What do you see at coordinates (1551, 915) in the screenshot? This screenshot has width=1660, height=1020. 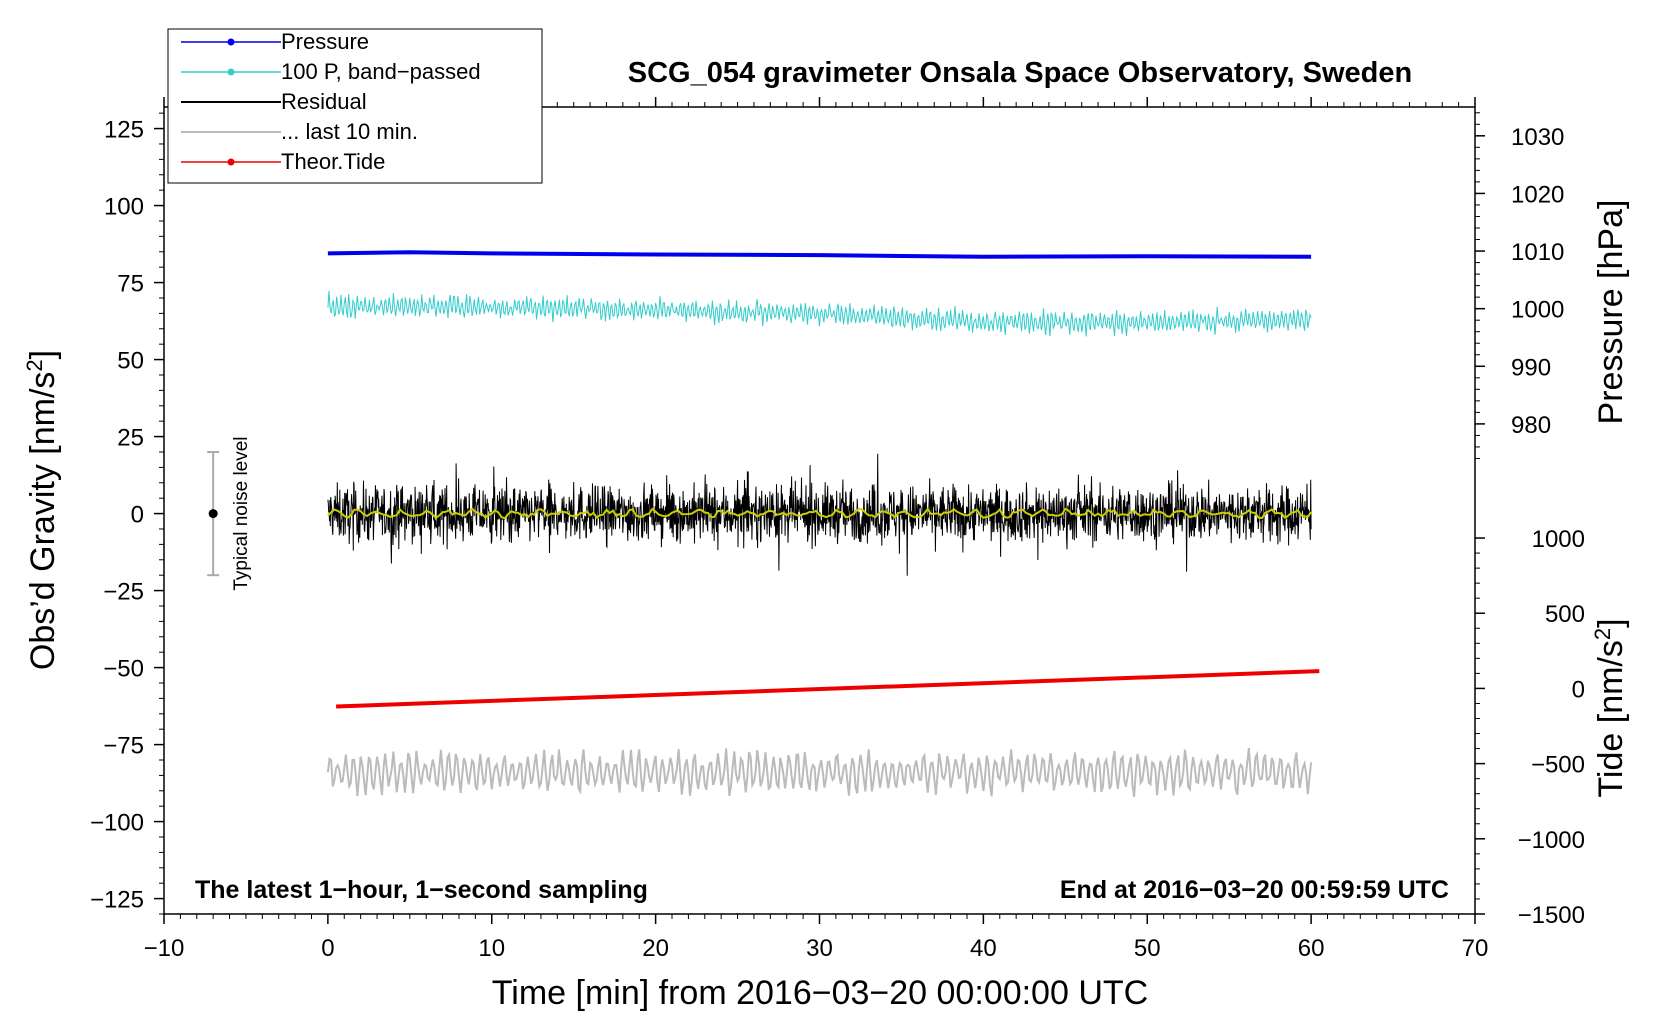 I see `tide-tick-label: −1500` at bounding box center [1551, 915].